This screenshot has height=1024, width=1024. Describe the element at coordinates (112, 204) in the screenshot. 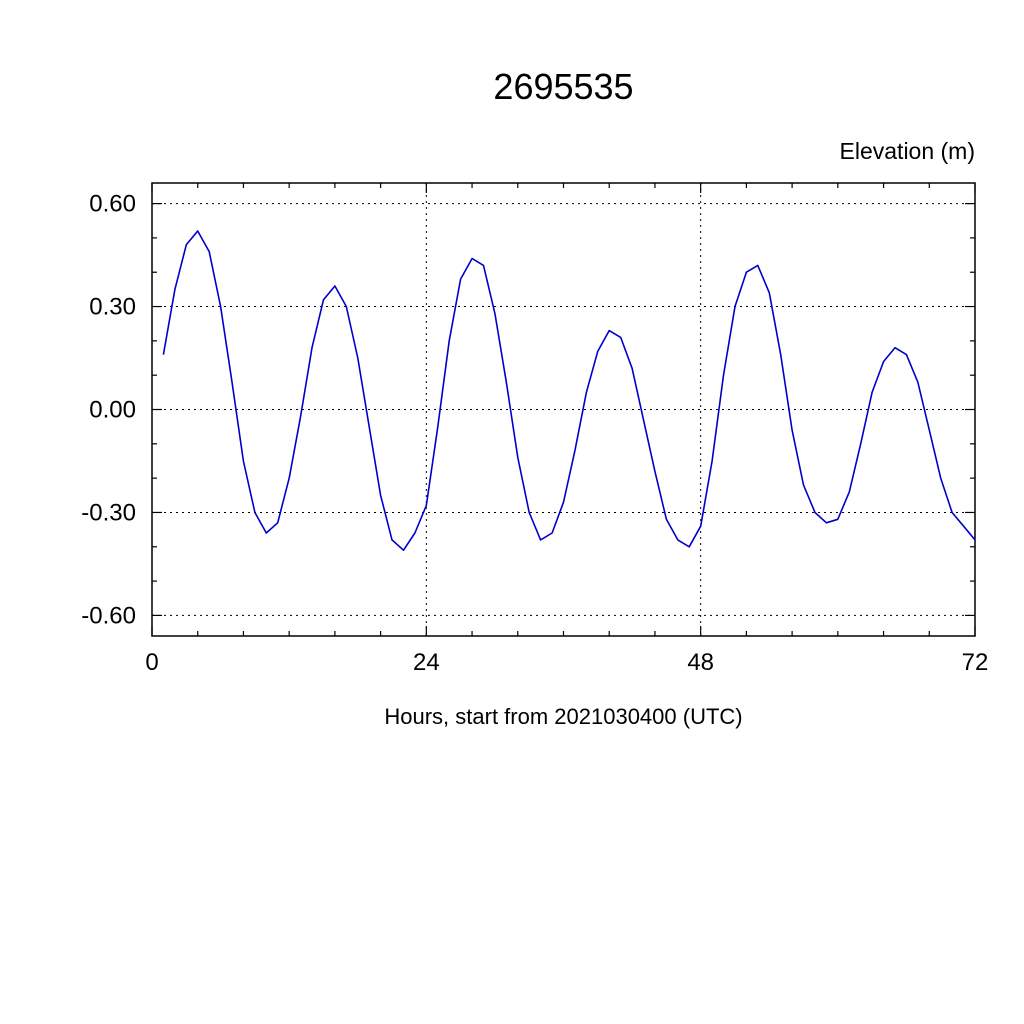

I see `y-tick-label: 0.60` at that location.